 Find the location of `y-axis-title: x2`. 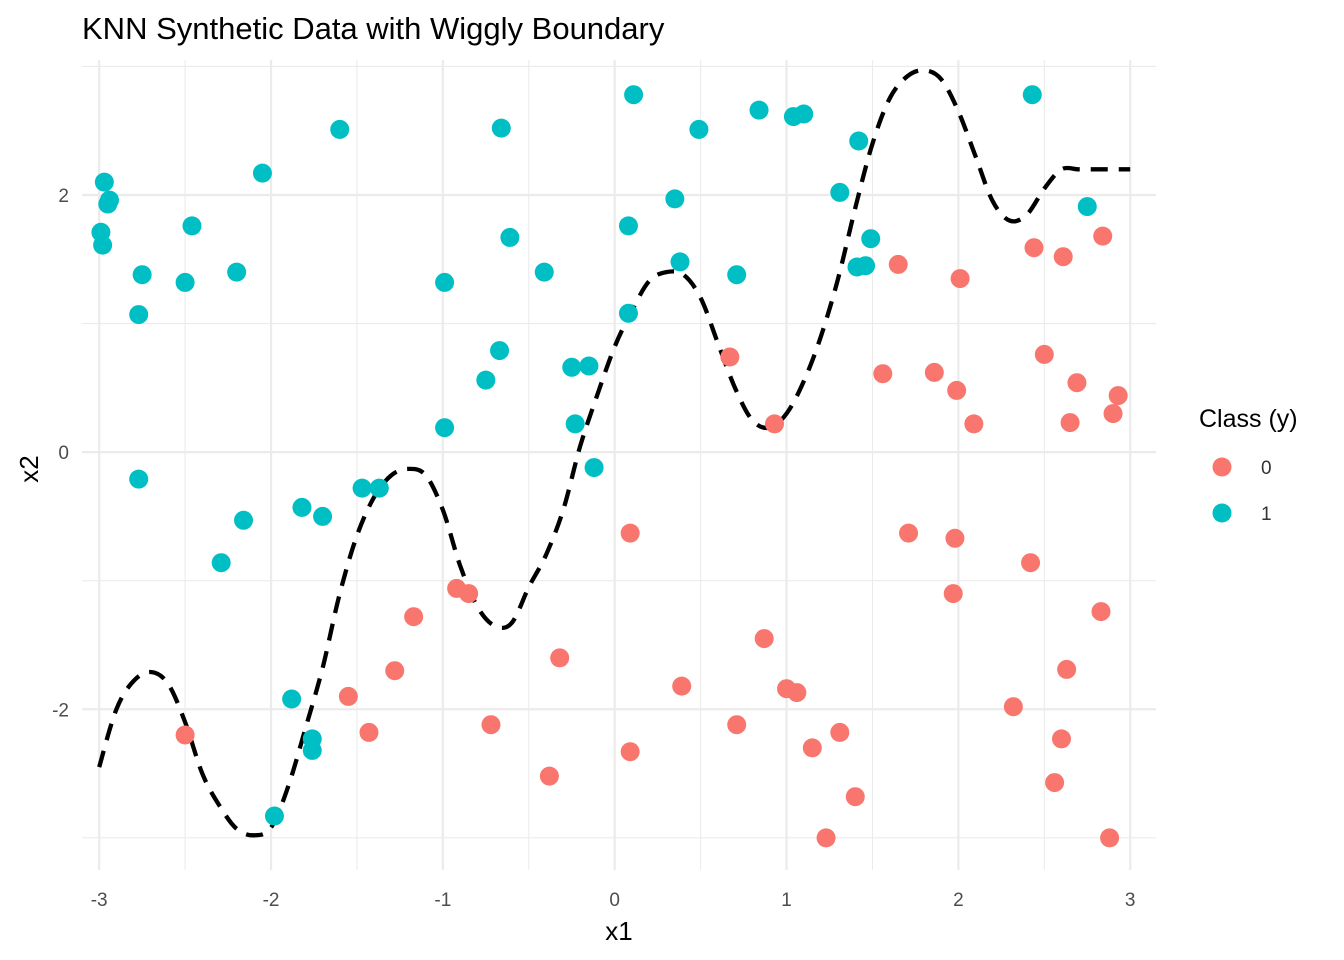

y-axis-title: x2 is located at coordinates (29, 468).